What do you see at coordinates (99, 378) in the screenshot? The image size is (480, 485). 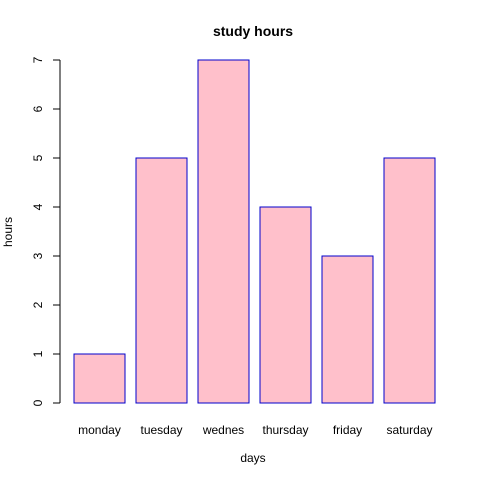 I see `bar-monday` at bounding box center [99, 378].